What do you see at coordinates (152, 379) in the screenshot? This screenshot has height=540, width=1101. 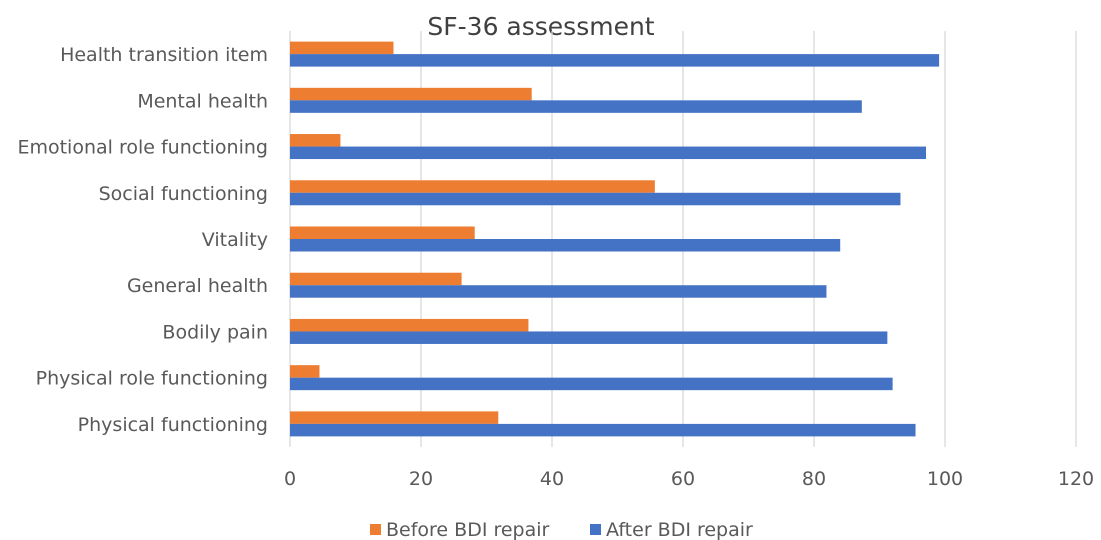 I see `category-label: Physical role functioning` at bounding box center [152, 379].